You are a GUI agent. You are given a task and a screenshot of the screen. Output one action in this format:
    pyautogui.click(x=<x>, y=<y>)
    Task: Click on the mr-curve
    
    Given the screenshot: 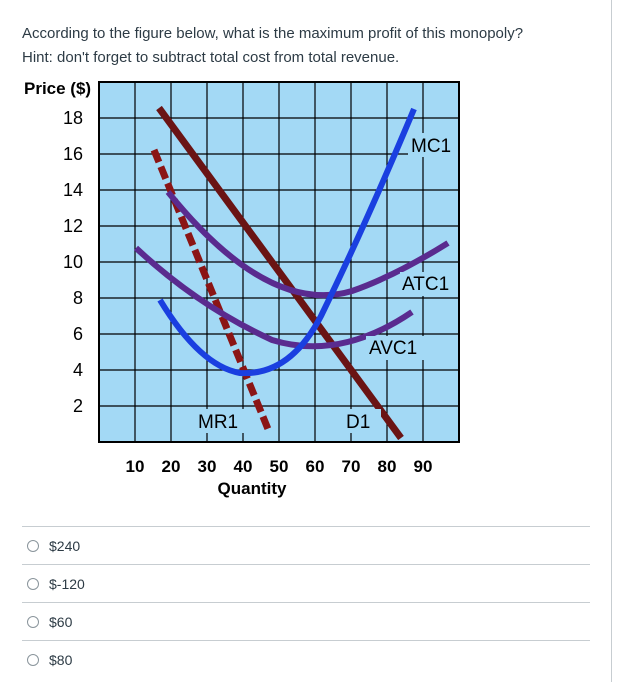 What is the action you would take?
    pyautogui.click(x=211, y=289)
    